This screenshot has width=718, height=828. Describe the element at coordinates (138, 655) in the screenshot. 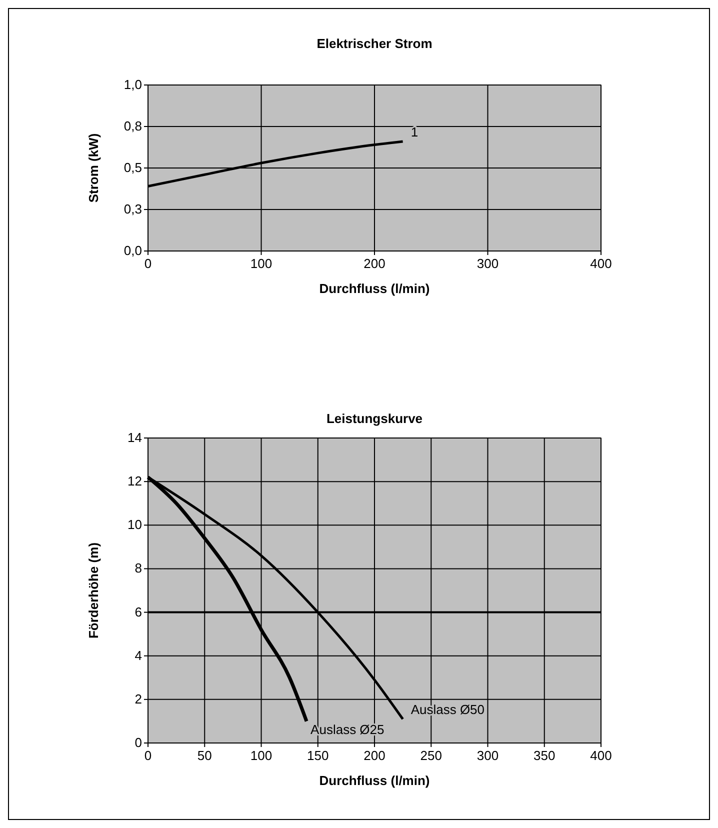

I see `y-tick-label: 4` at that location.